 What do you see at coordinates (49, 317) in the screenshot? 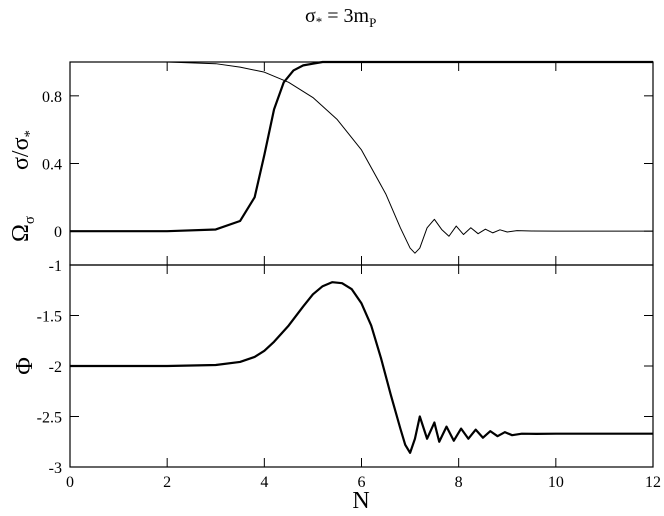
I see `bottom-y-tick-label: -1.5` at bounding box center [49, 317].